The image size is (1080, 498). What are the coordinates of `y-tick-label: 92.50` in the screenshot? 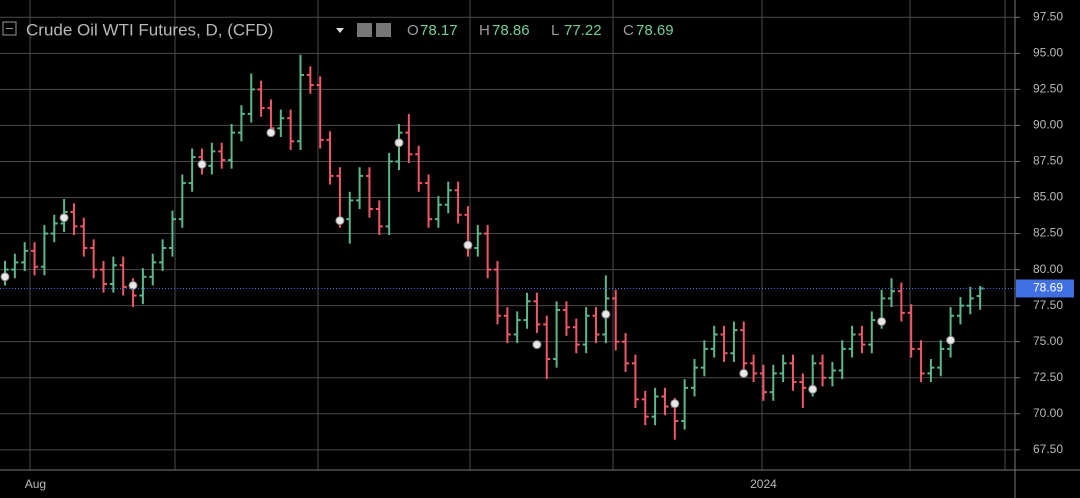 It's located at (1048, 89).